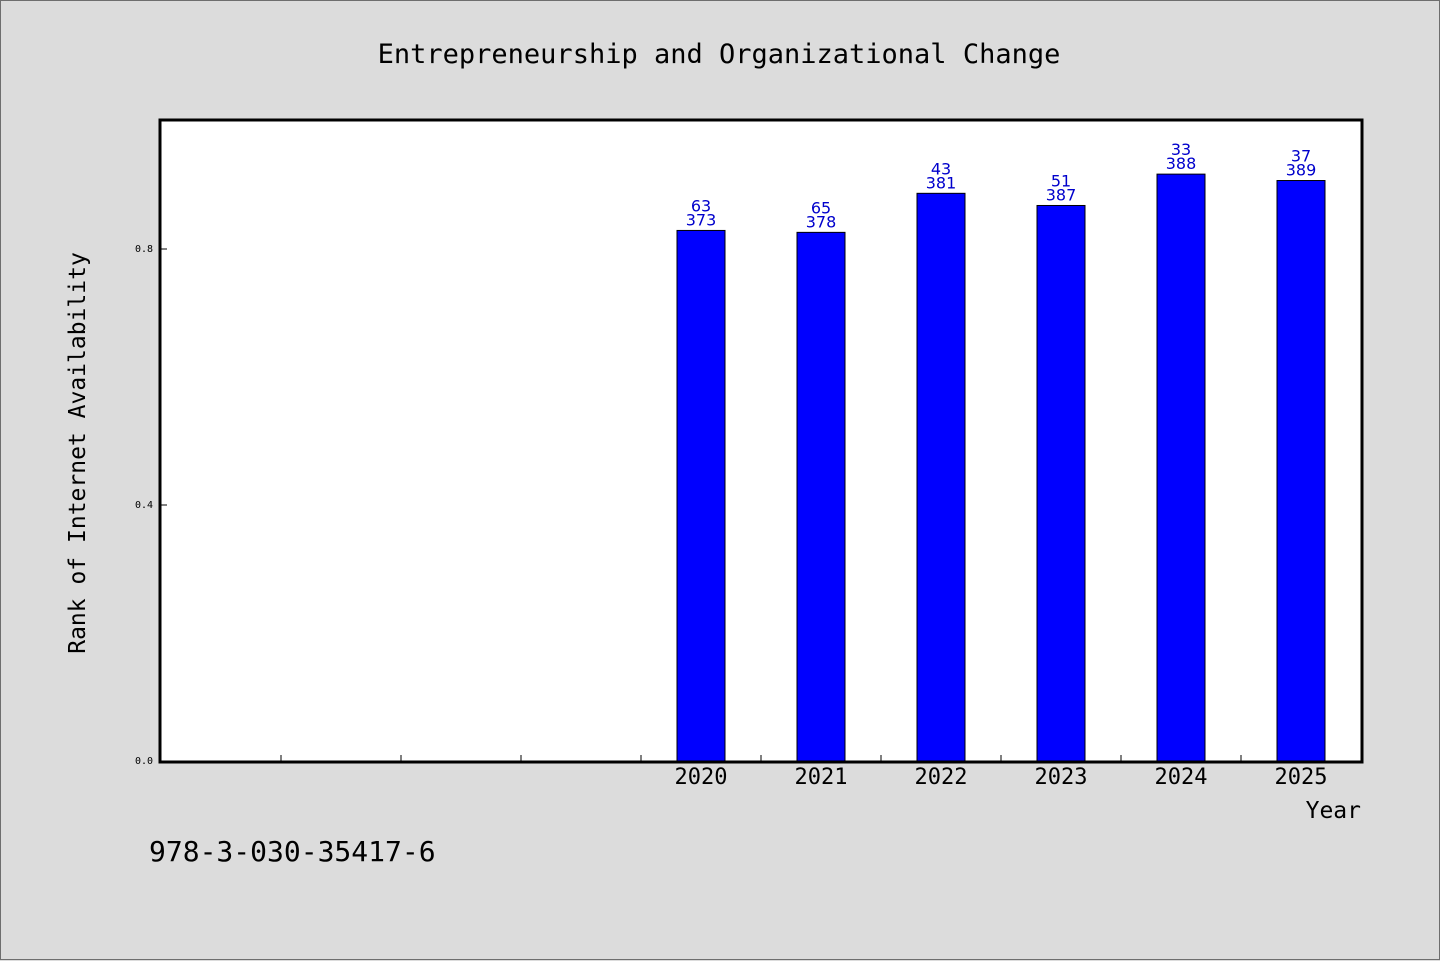 The height and width of the screenshot is (961, 1440). I want to click on data-label-bottom: 387, so click(1061, 194).